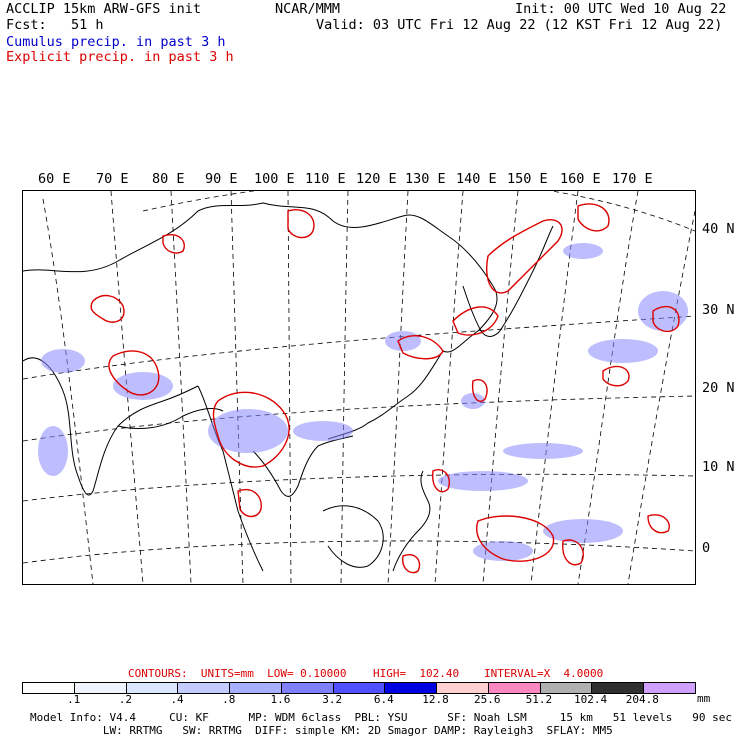  What do you see at coordinates (580, 179) in the screenshot?
I see `lon-label: 160 E` at bounding box center [580, 179].